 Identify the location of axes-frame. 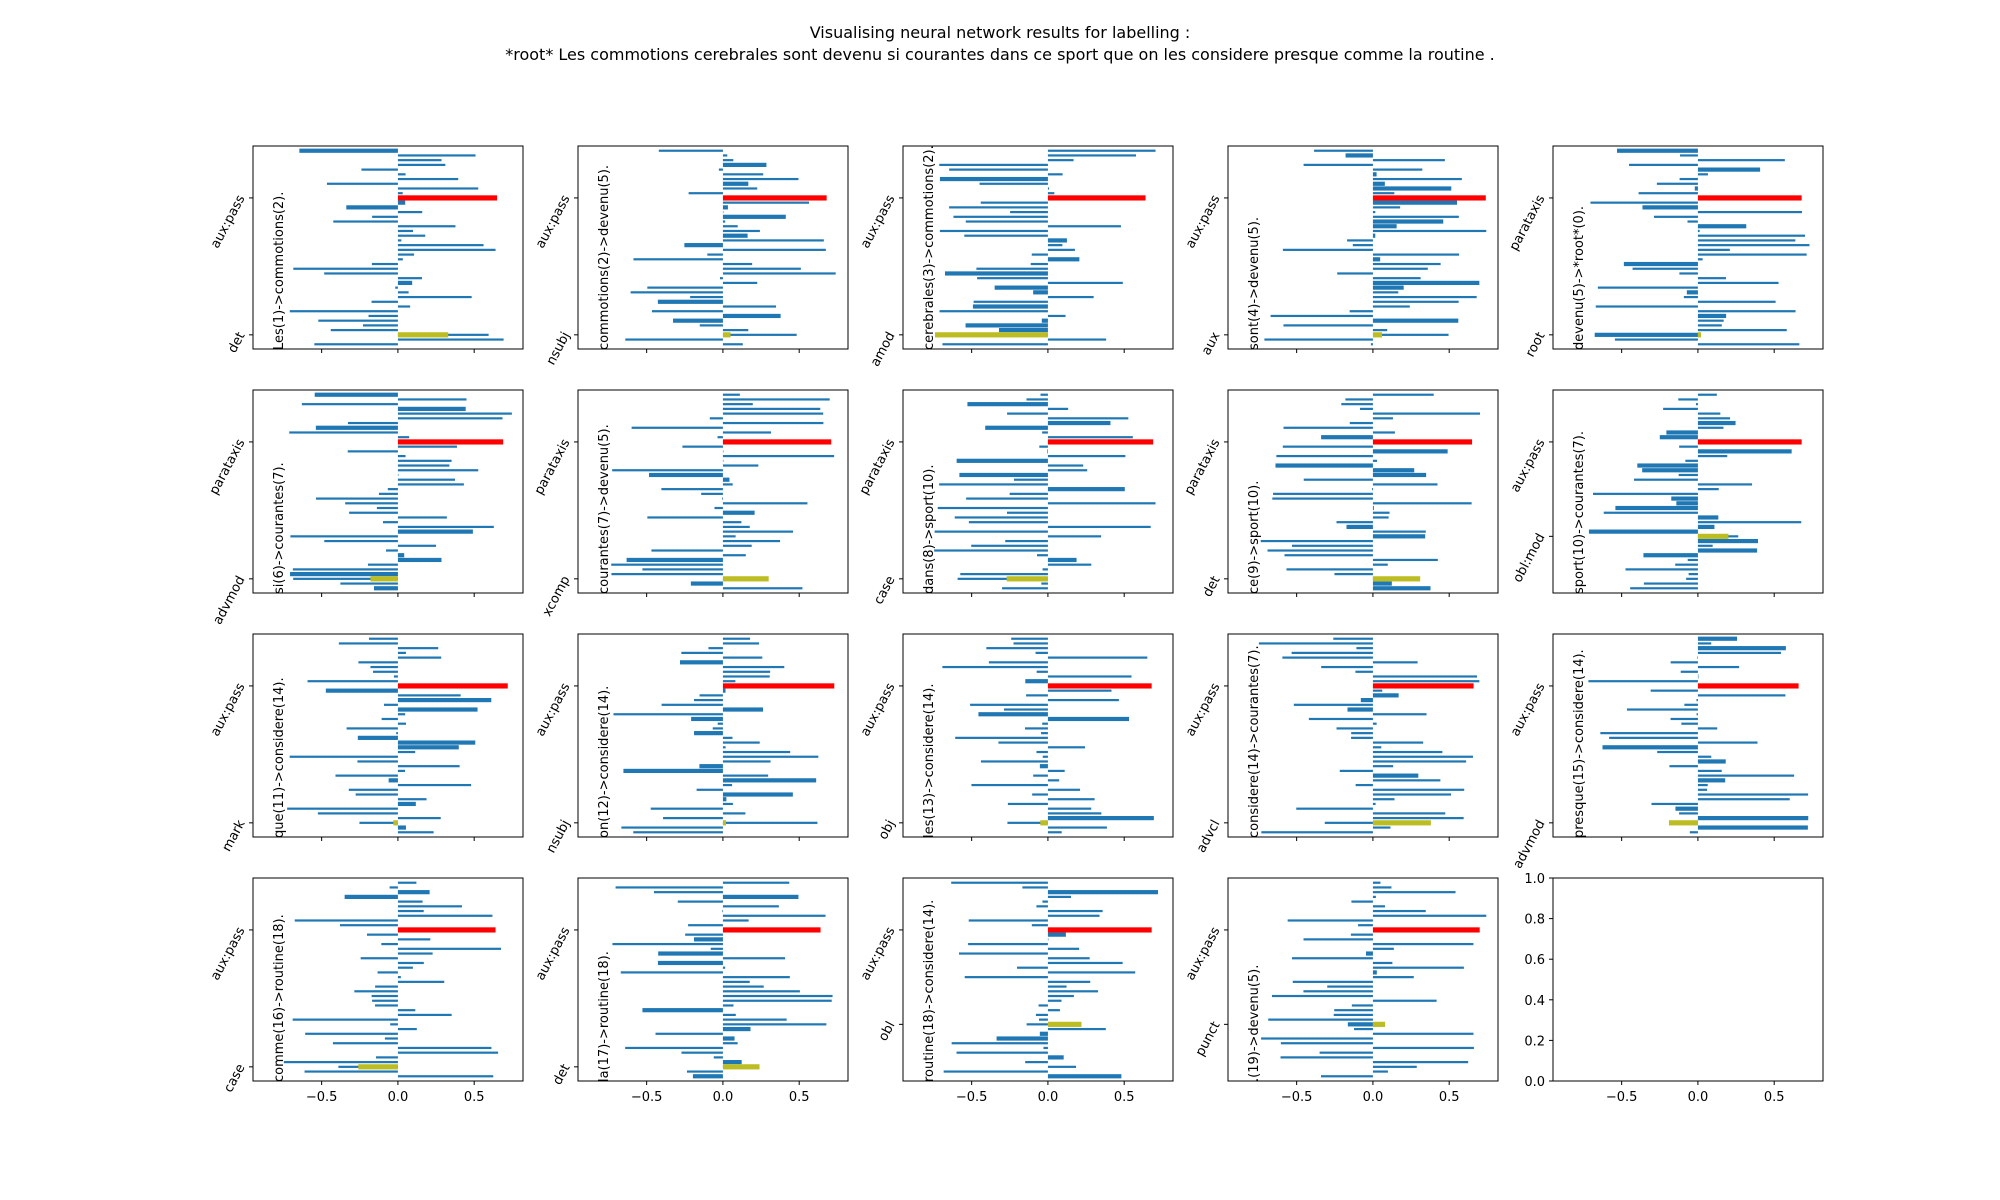
(1038, 247).